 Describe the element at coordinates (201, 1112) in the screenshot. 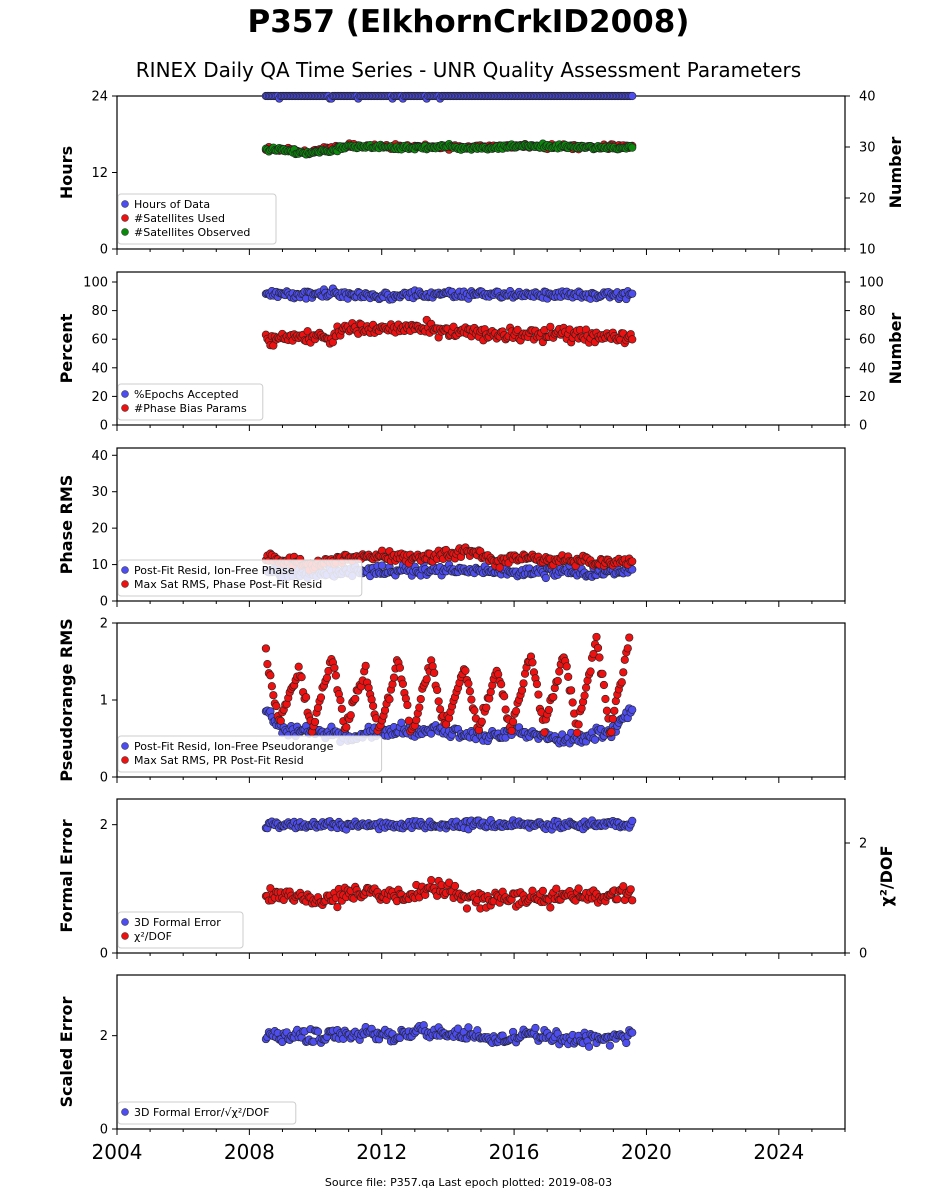

I see `legend-entry: 3D Formal Error/√χ²/DOF` at that location.